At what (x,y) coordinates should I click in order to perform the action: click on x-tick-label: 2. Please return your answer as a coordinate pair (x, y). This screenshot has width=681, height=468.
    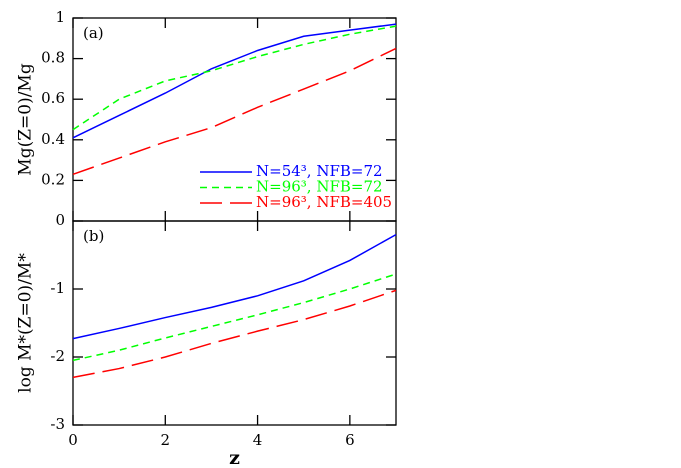
    Looking at the image, I should click on (166, 440).